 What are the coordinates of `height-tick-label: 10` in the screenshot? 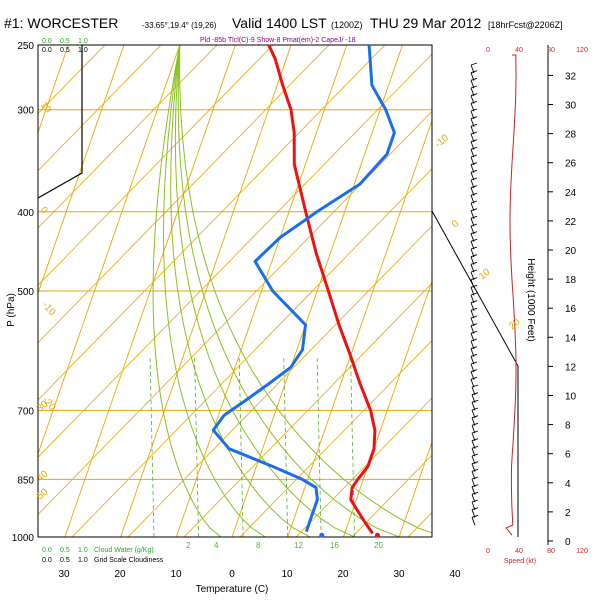 It's located at (571, 397).